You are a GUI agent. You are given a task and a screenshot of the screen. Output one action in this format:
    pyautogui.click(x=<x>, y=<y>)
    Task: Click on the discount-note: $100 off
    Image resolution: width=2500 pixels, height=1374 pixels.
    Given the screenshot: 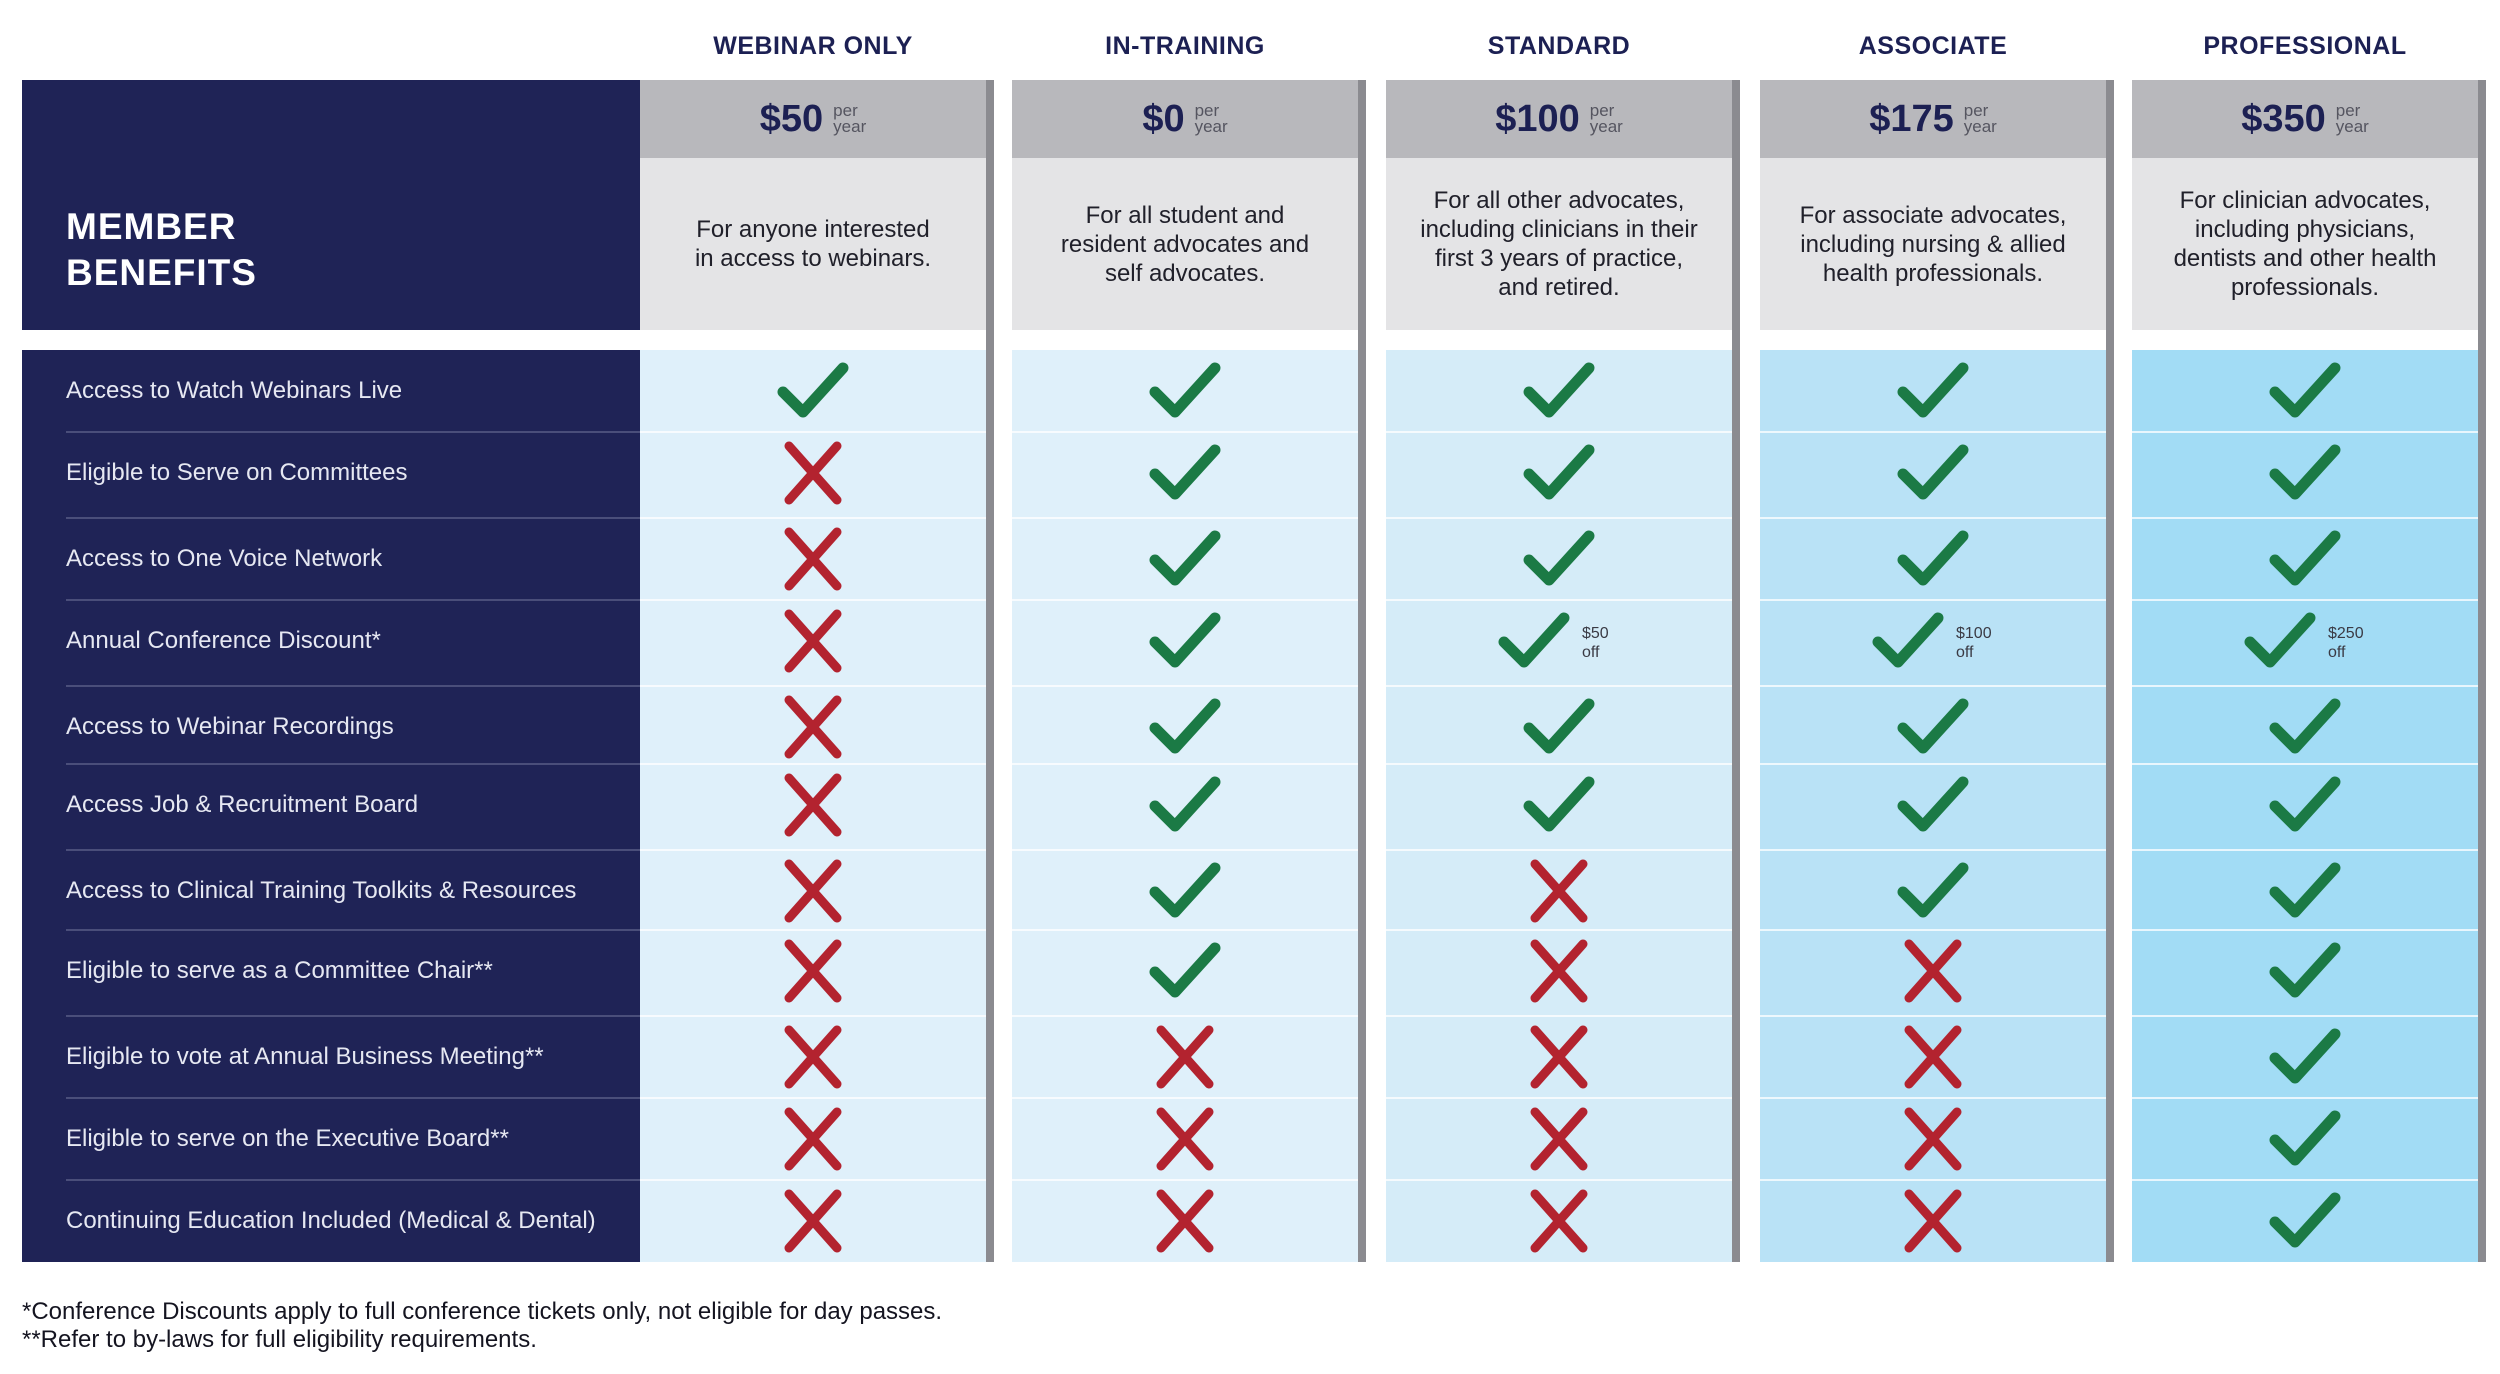 What is the action you would take?
    pyautogui.click(x=1974, y=643)
    